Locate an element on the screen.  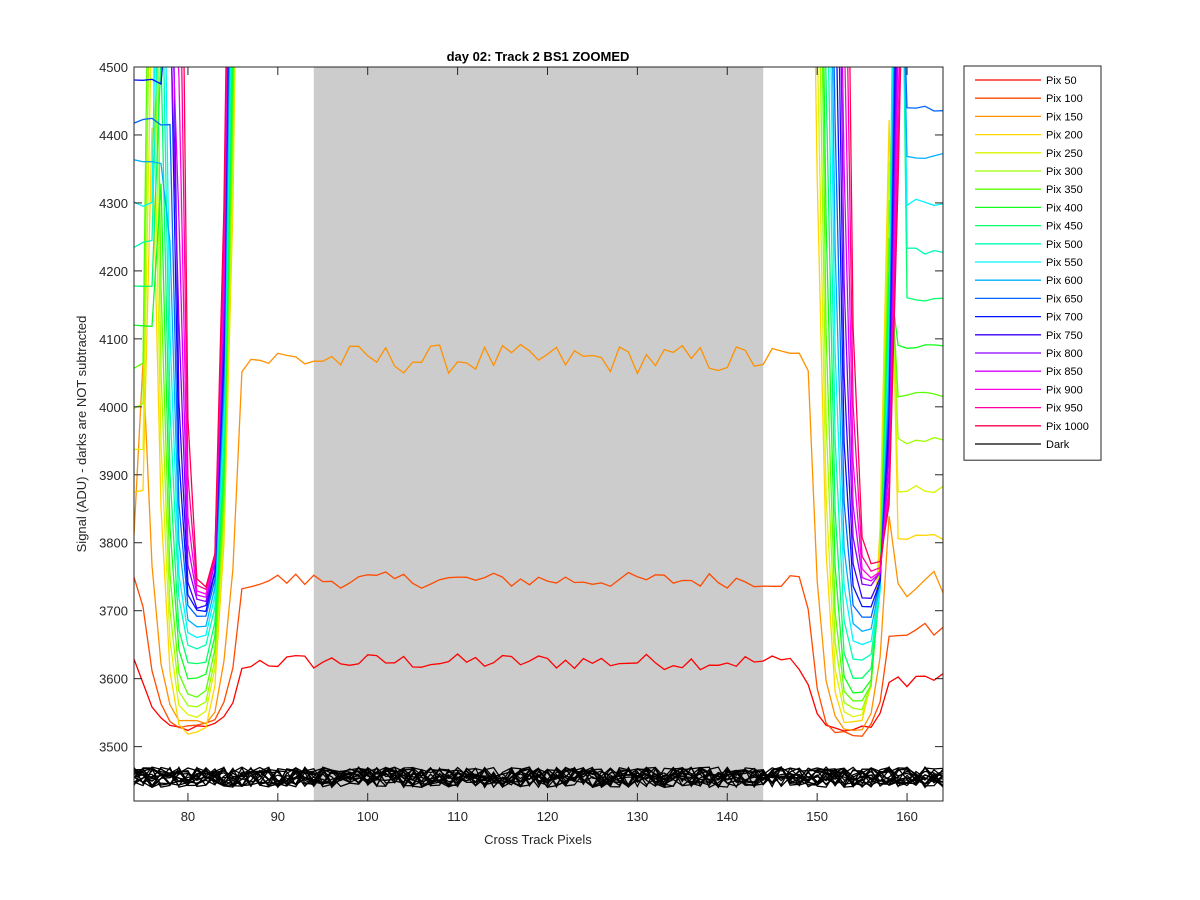
legend-label-pix-1000: Pix 1000 is located at coordinates (1067, 427).